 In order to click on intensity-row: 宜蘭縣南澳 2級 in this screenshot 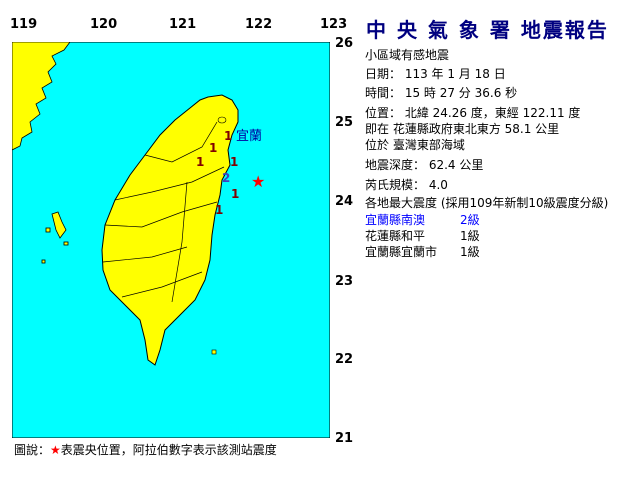, I will do `click(422, 220)`.